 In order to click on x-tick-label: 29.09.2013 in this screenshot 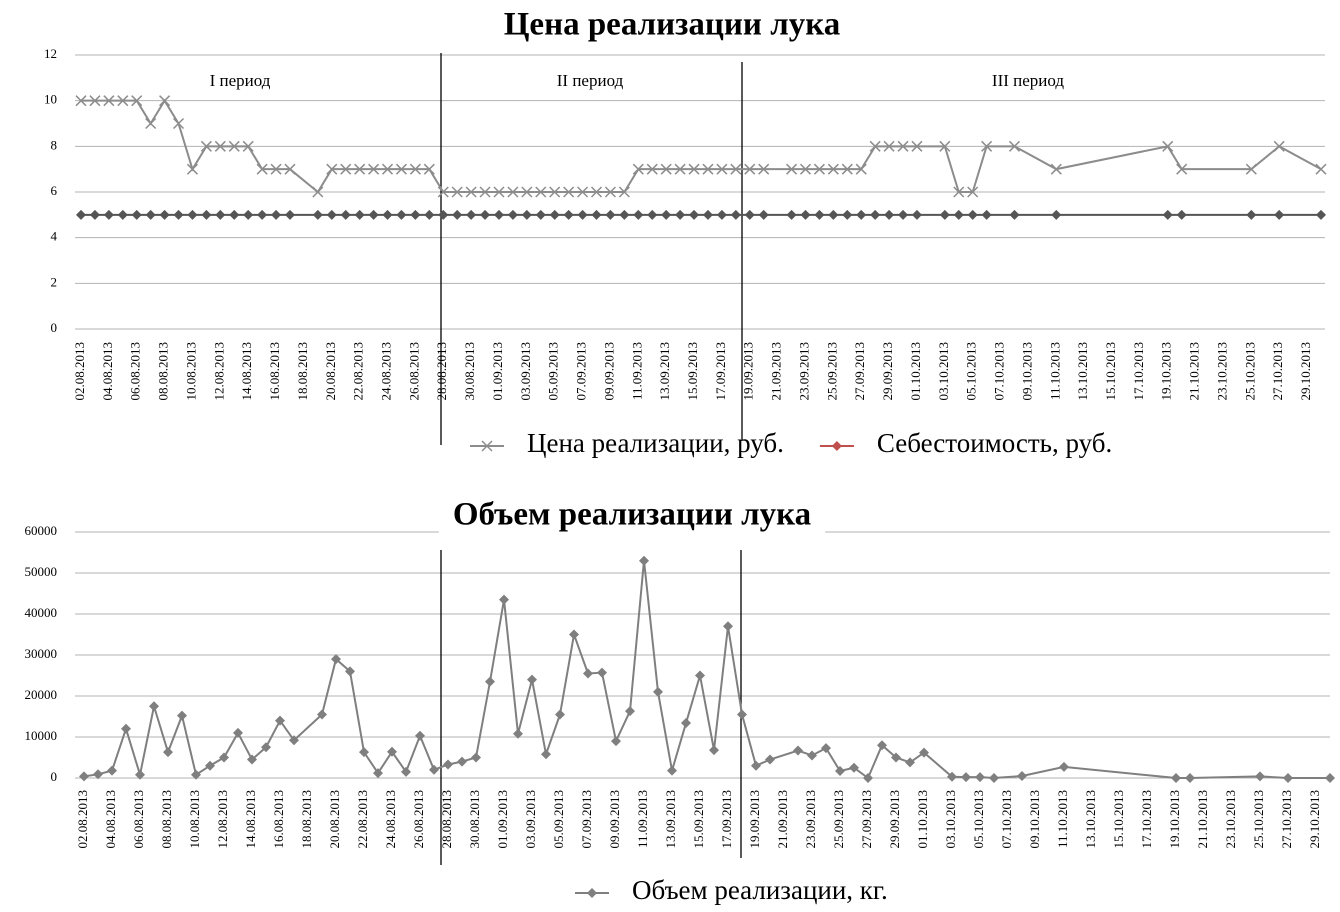, I will do `click(887, 371)`.